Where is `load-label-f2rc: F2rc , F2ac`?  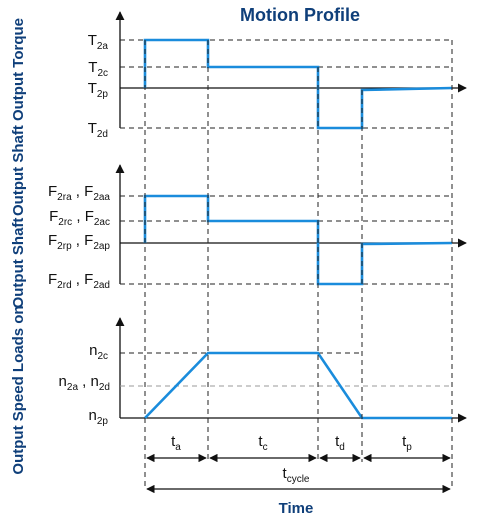
load-label-f2rc: F2rc , F2ac is located at coordinates (79, 218).